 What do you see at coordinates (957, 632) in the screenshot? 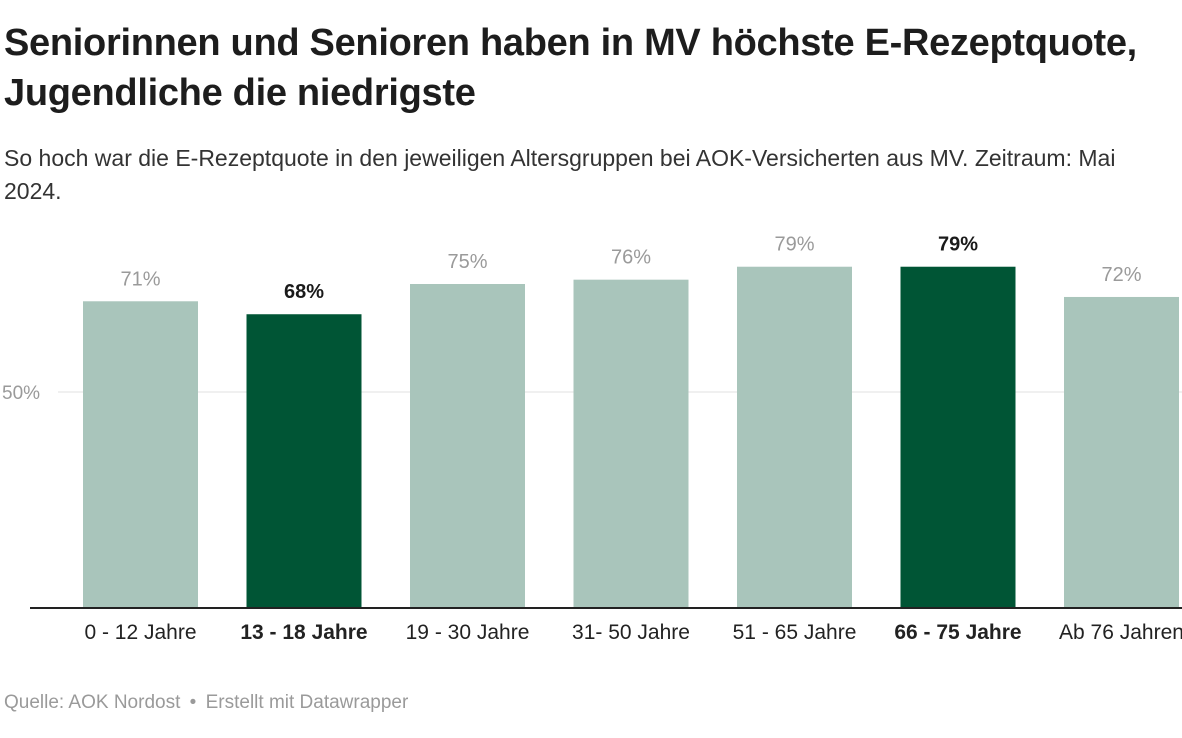
I see `category-label: 66 - 75 Jahre` at bounding box center [957, 632].